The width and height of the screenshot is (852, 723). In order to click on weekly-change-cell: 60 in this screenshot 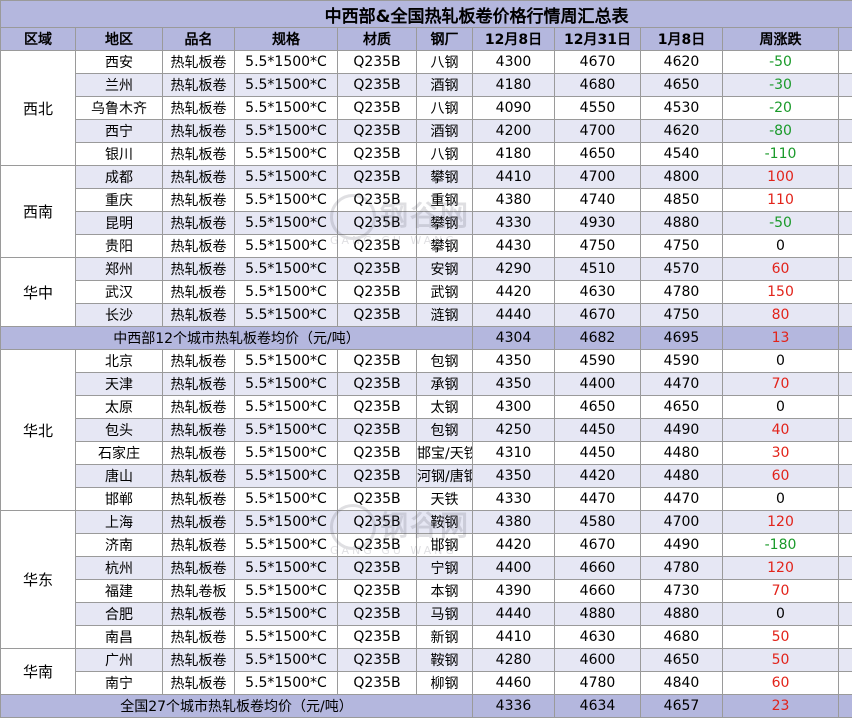, I will do `click(780, 269)`.